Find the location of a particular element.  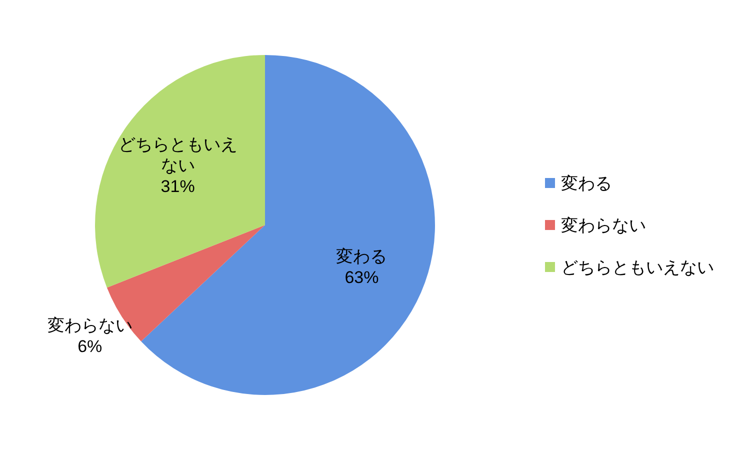

slice-label: どちらともいえない is located at coordinates (177, 155).